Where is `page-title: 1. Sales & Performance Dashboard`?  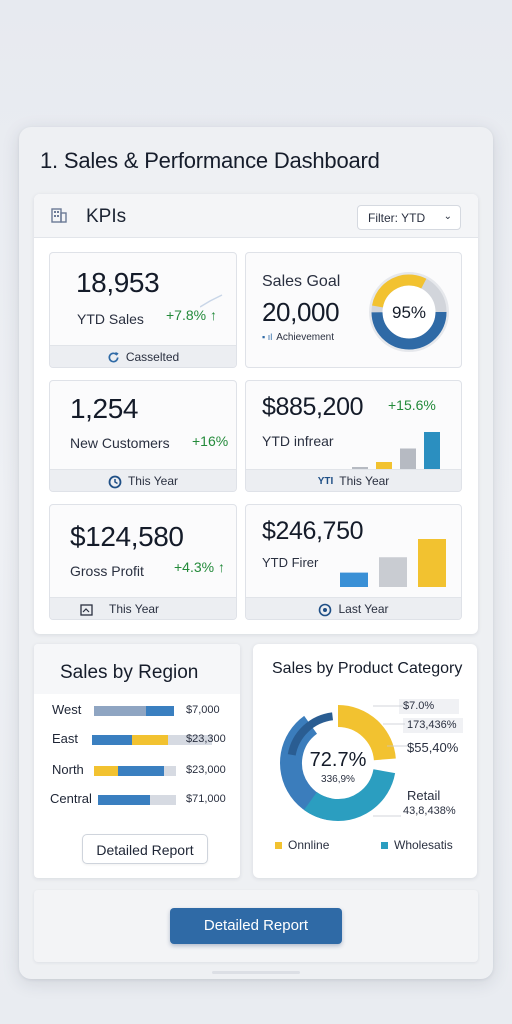
page-title: 1. Sales & Performance Dashboard is located at coordinates (210, 160).